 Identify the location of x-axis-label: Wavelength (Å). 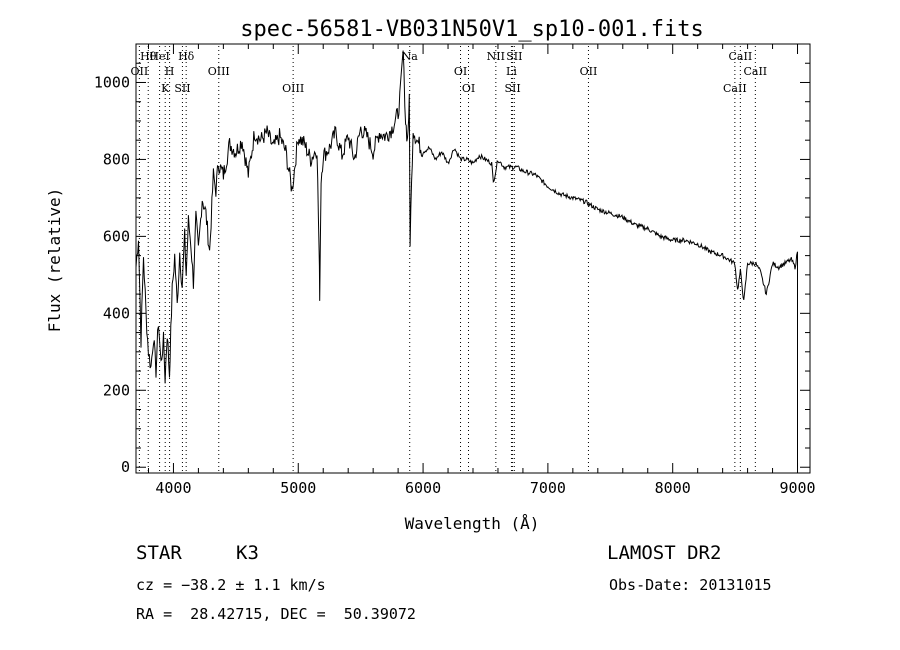
(472, 523).